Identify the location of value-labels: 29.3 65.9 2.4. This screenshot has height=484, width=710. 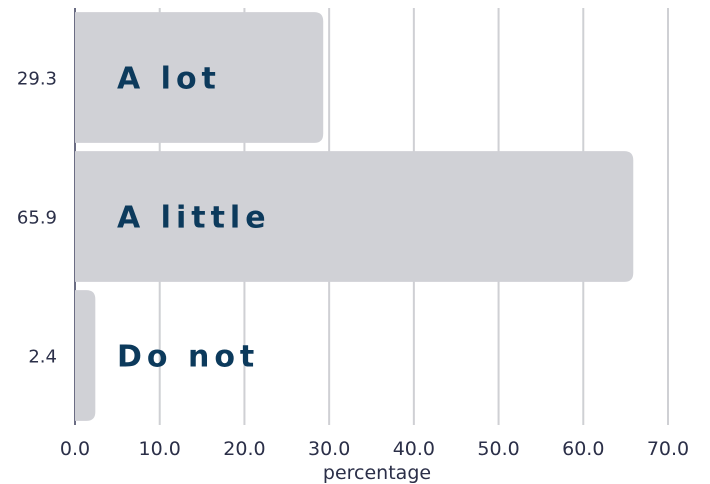
(37, 218).